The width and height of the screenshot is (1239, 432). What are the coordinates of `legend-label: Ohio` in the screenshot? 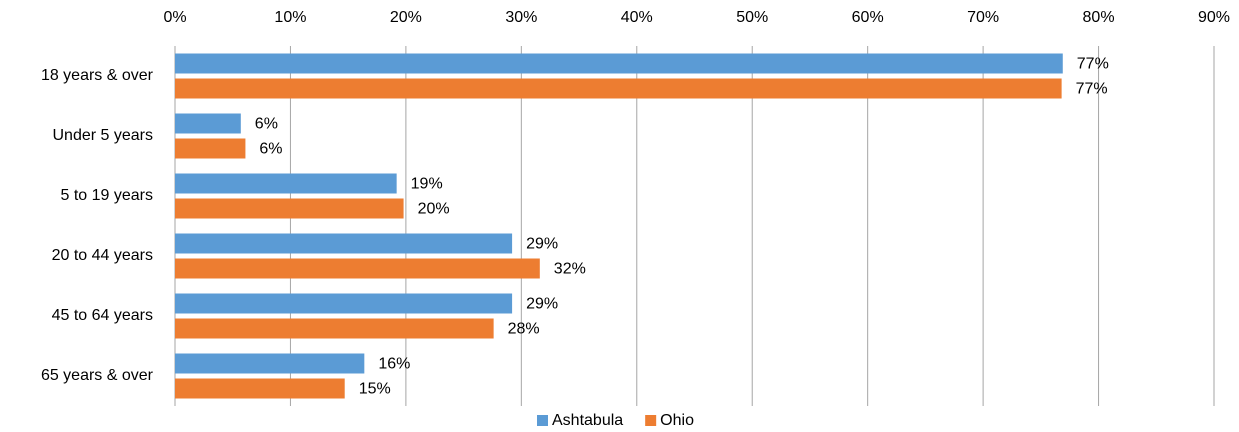 It's located at (677, 420).